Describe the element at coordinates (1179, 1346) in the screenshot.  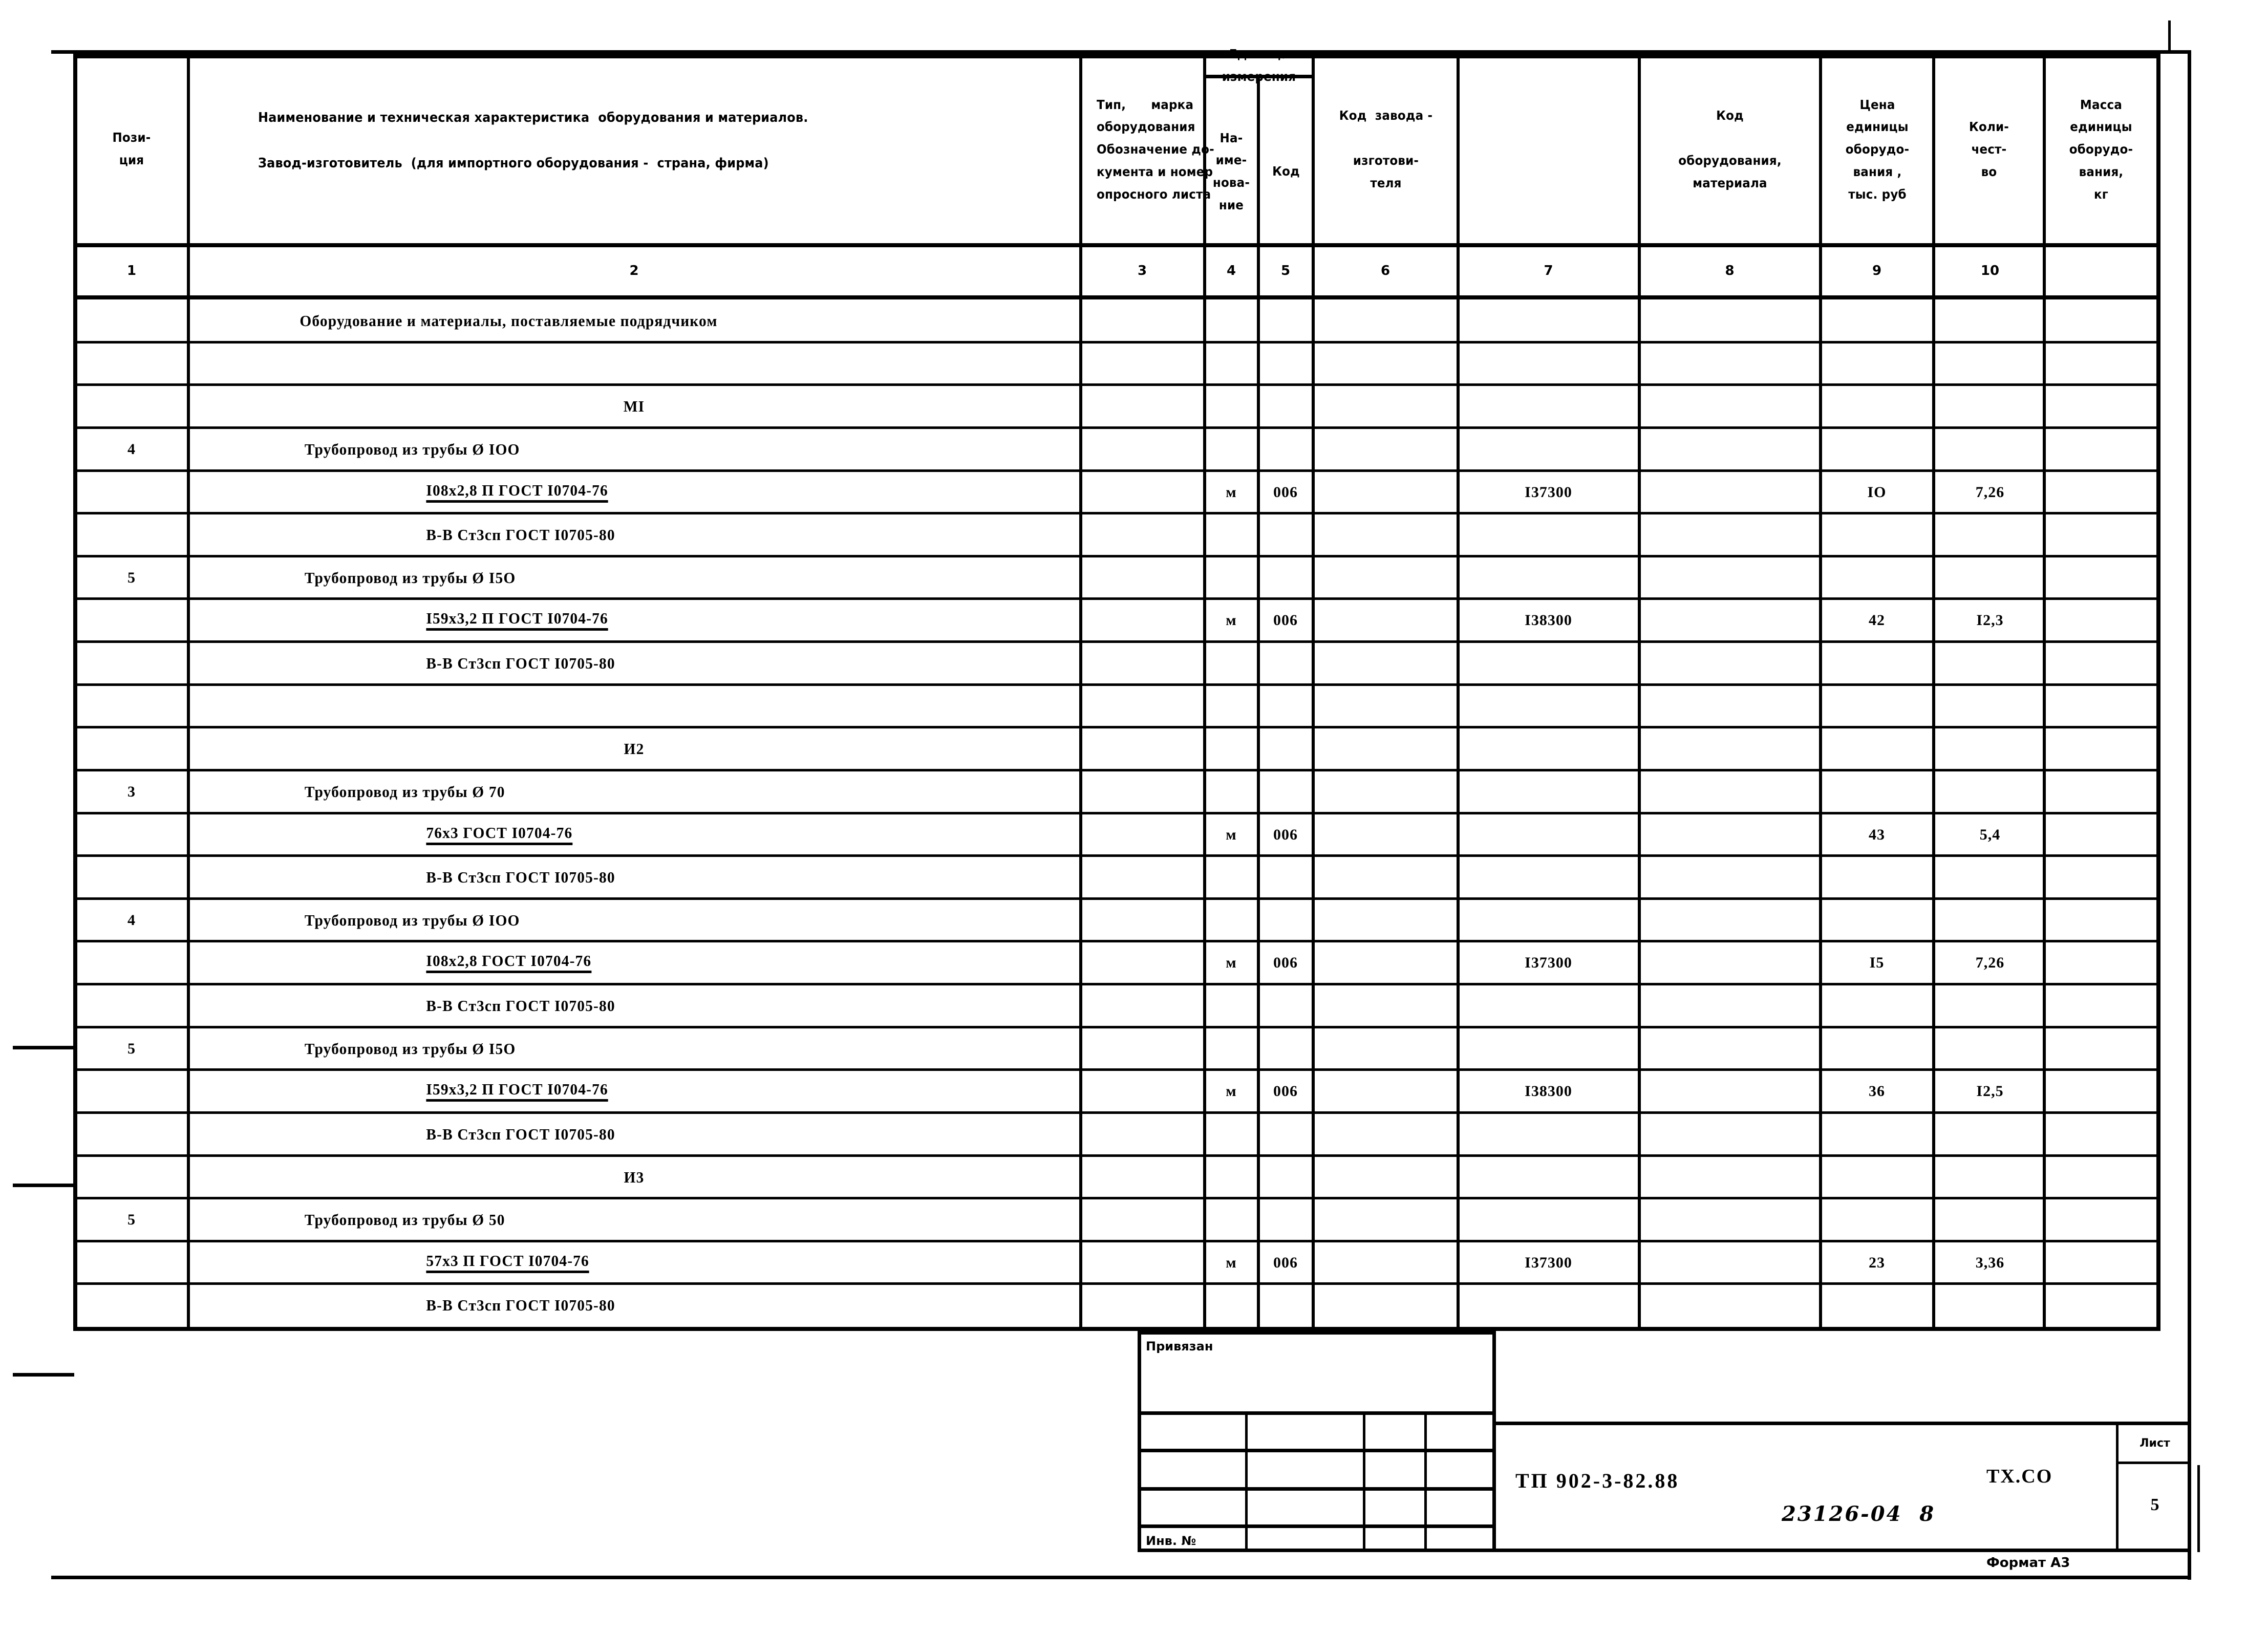
I see `tb-binding-label: Привязан` at that location.